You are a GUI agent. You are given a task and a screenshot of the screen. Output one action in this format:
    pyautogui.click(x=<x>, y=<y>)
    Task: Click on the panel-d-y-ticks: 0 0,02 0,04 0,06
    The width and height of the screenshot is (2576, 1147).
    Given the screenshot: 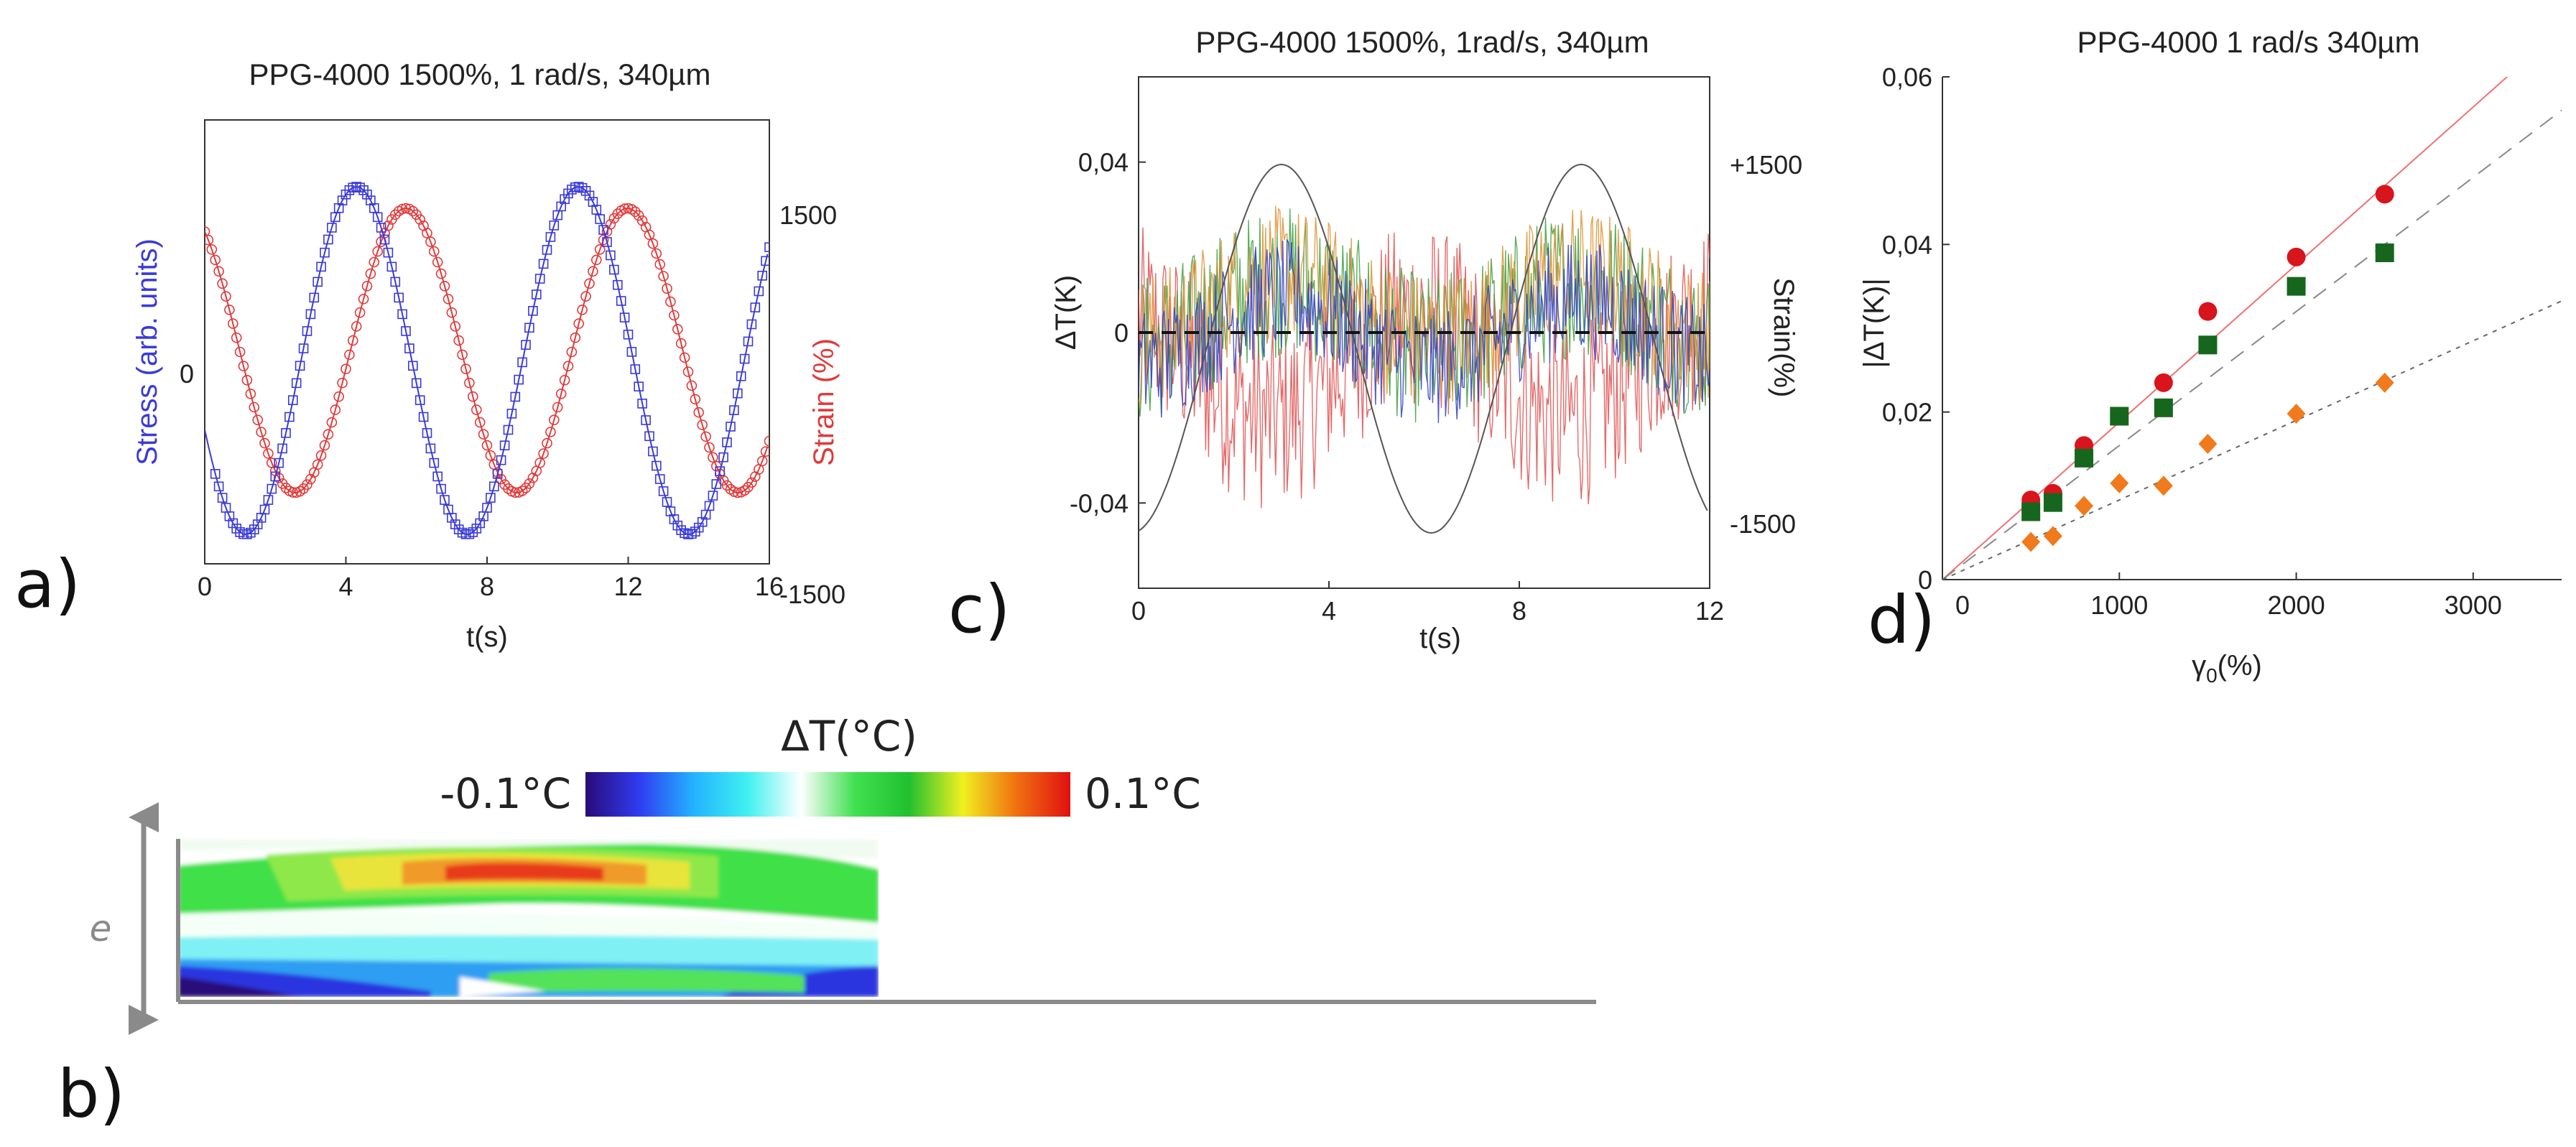 What is the action you would take?
    pyautogui.click(x=1916, y=328)
    